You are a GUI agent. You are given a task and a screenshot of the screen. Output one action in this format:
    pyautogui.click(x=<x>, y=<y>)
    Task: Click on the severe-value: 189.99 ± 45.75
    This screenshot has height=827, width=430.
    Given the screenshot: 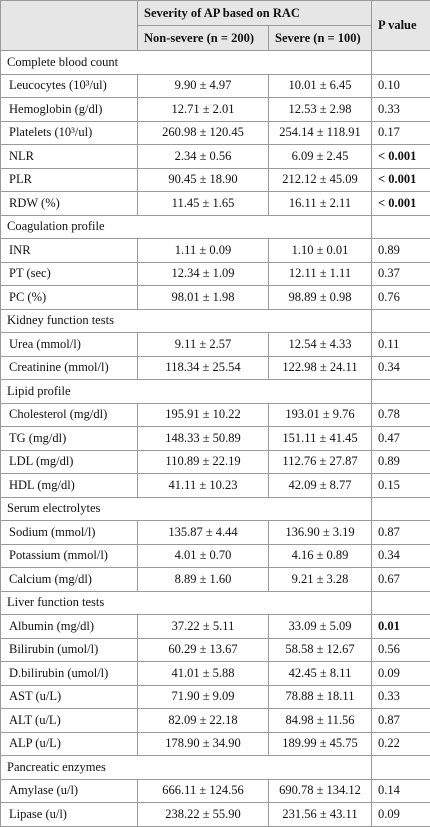 What is the action you would take?
    pyautogui.click(x=320, y=743)
    